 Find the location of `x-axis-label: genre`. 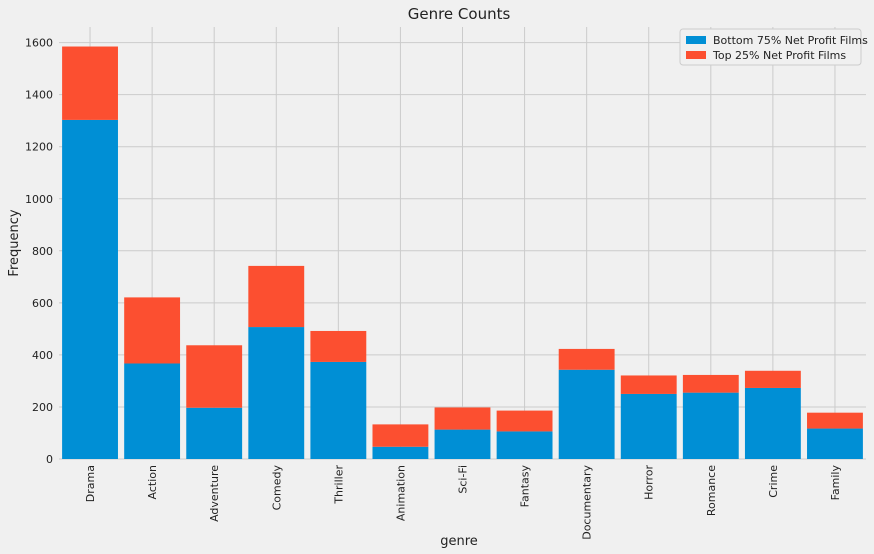

x-axis-label: genre is located at coordinates (459, 541).